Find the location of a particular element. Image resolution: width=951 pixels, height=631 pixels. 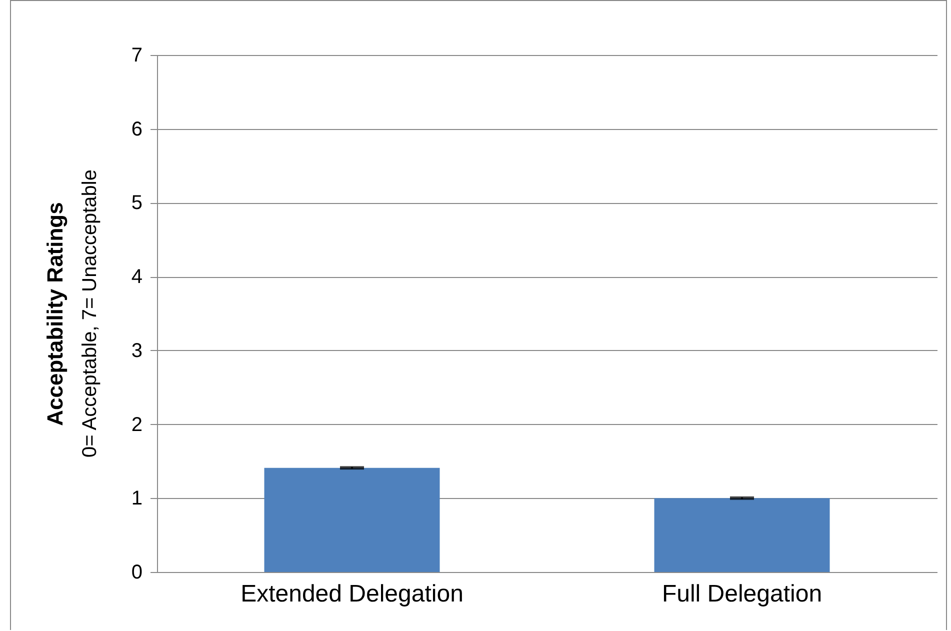

y-tick-label: 6 is located at coordinates (136, 129).